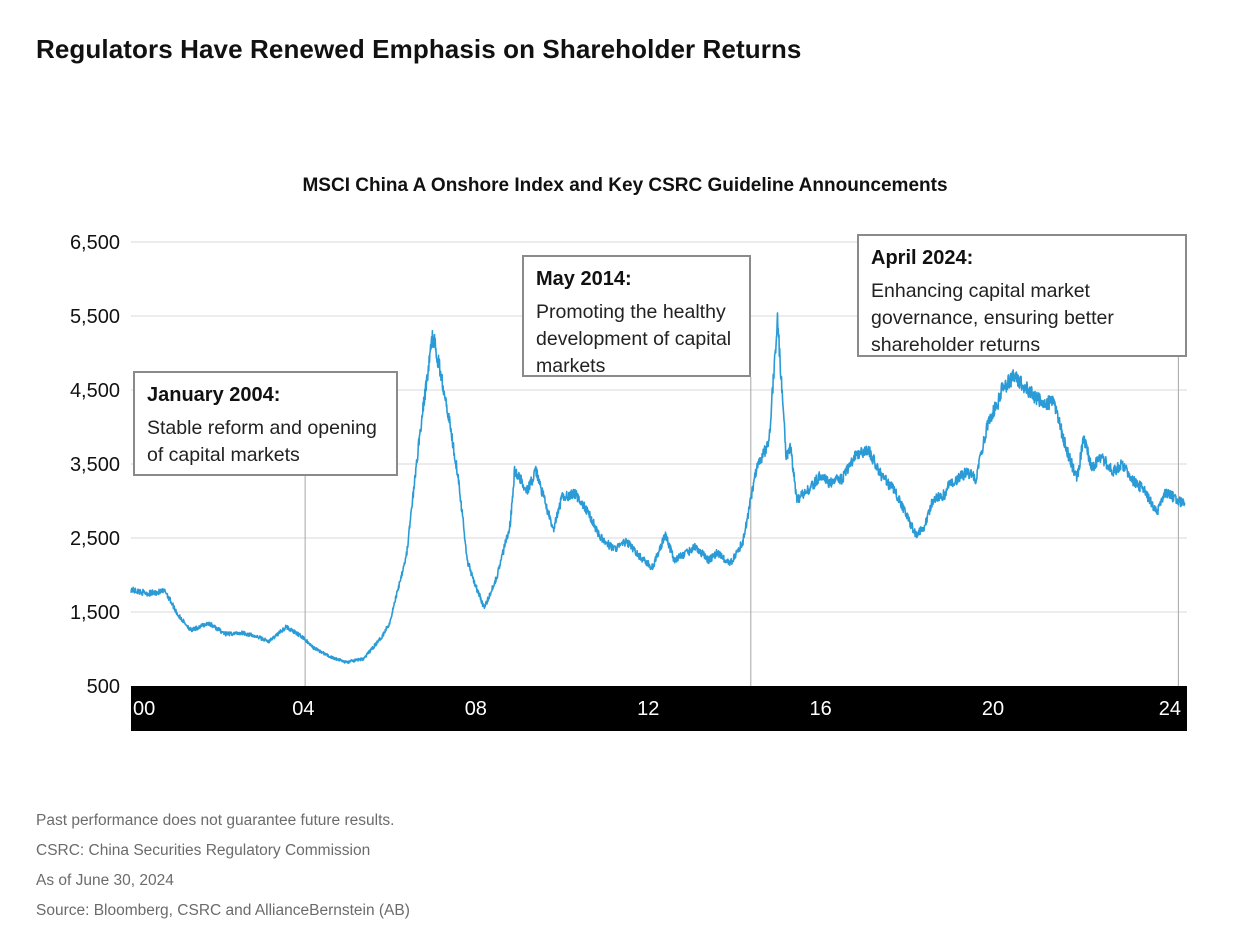  Describe the element at coordinates (95, 539) in the screenshot. I see `y-tick-label: 2,500` at that location.